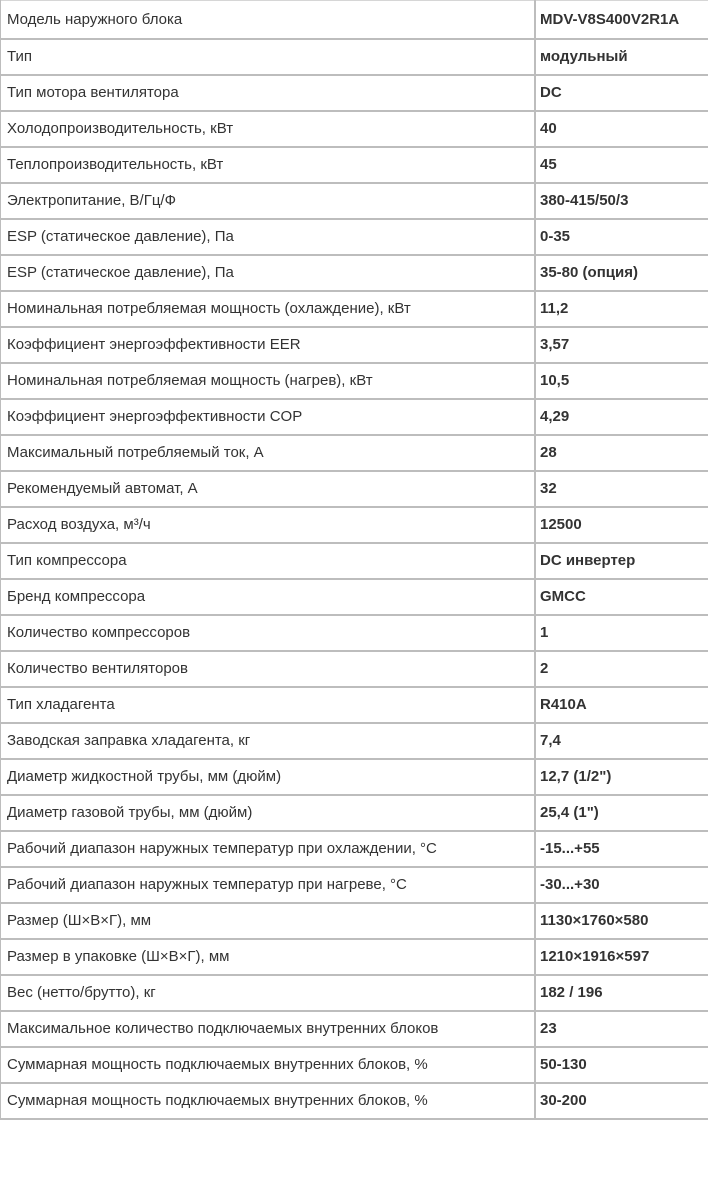  What do you see at coordinates (268, 561) in the screenshot?
I see `param-name-cell: Тип компрессора` at bounding box center [268, 561].